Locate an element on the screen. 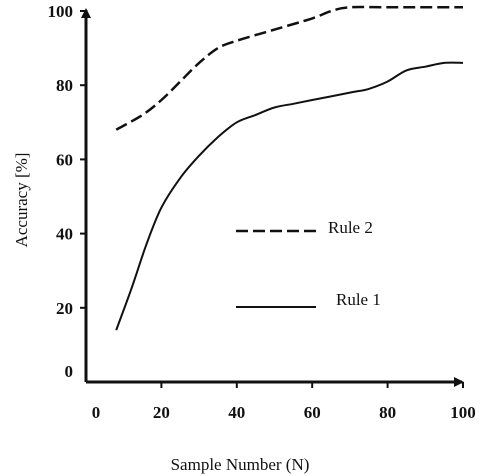 The height and width of the screenshot is (474, 486). x-tick-label: 80 is located at coordinates (387, 412).